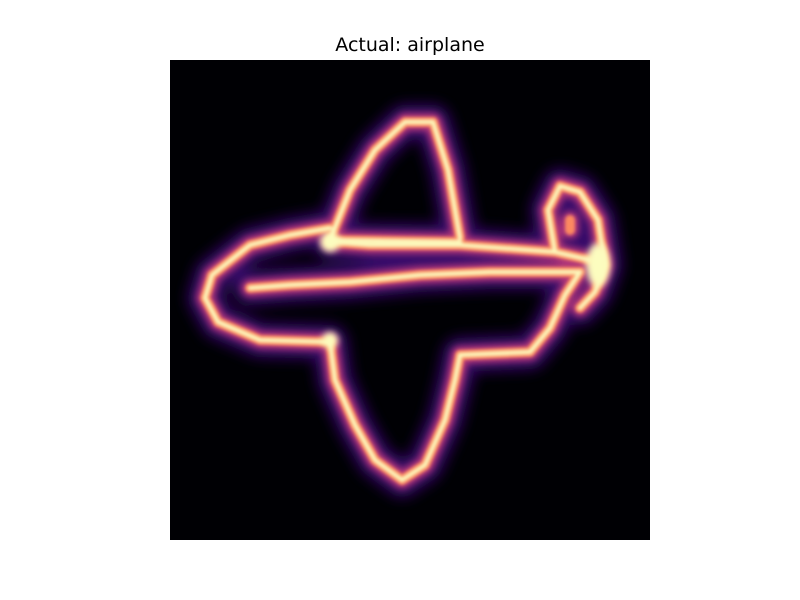 This screenshot has width=800, height=600. I want to click on hot-spots, so click(465, 290).